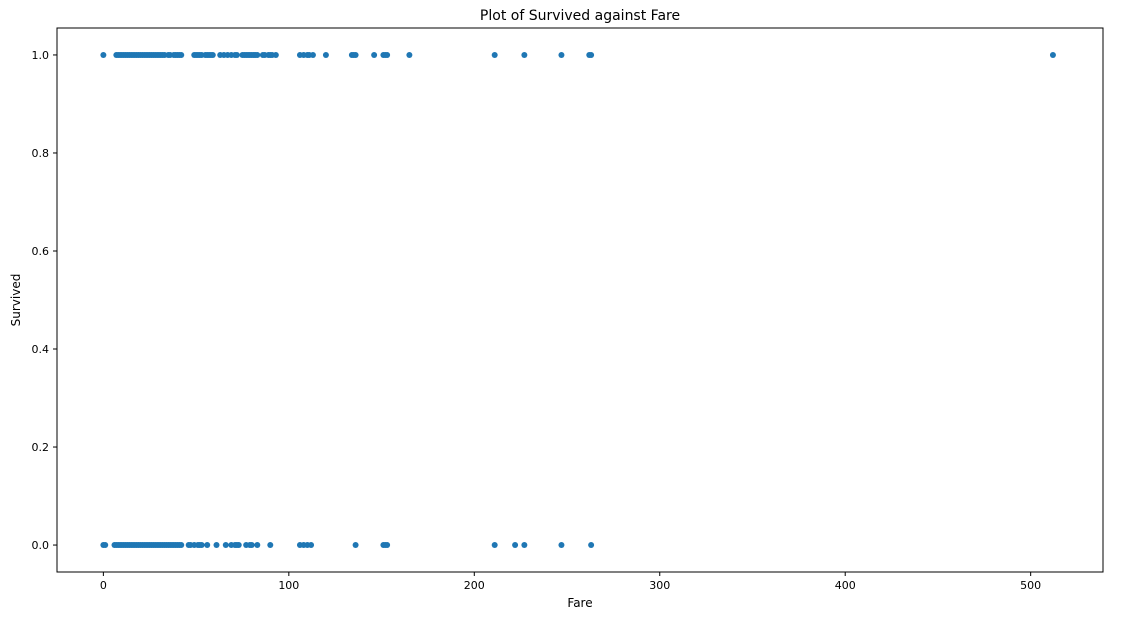 The image size is (1126, 623). Describe the element at coordinates (41, 153) in the screenshot. I see `y-tick-label: 0.8` at that location.